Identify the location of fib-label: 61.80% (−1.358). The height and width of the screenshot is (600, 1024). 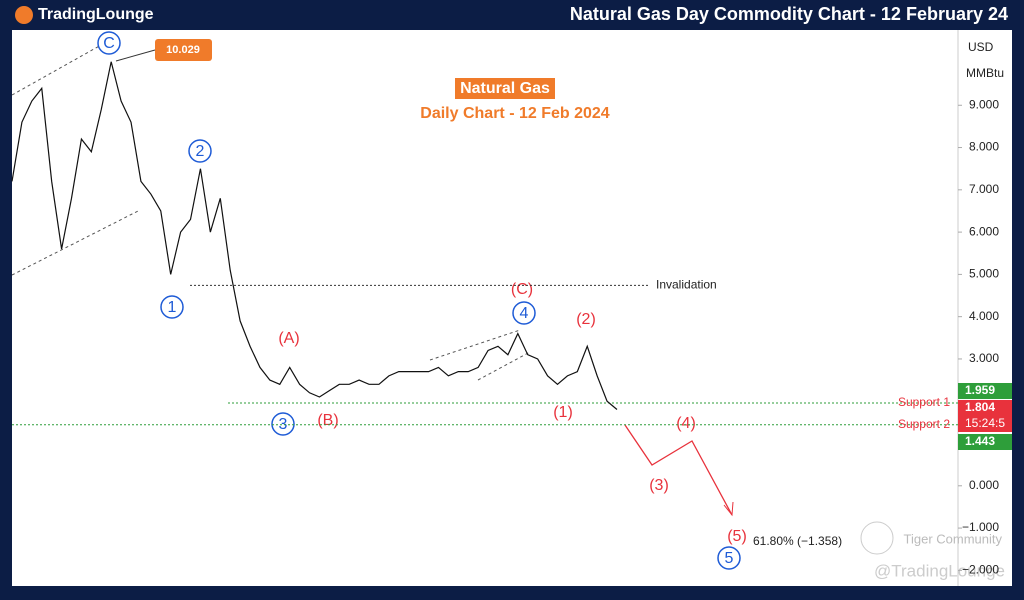
(797, 541).